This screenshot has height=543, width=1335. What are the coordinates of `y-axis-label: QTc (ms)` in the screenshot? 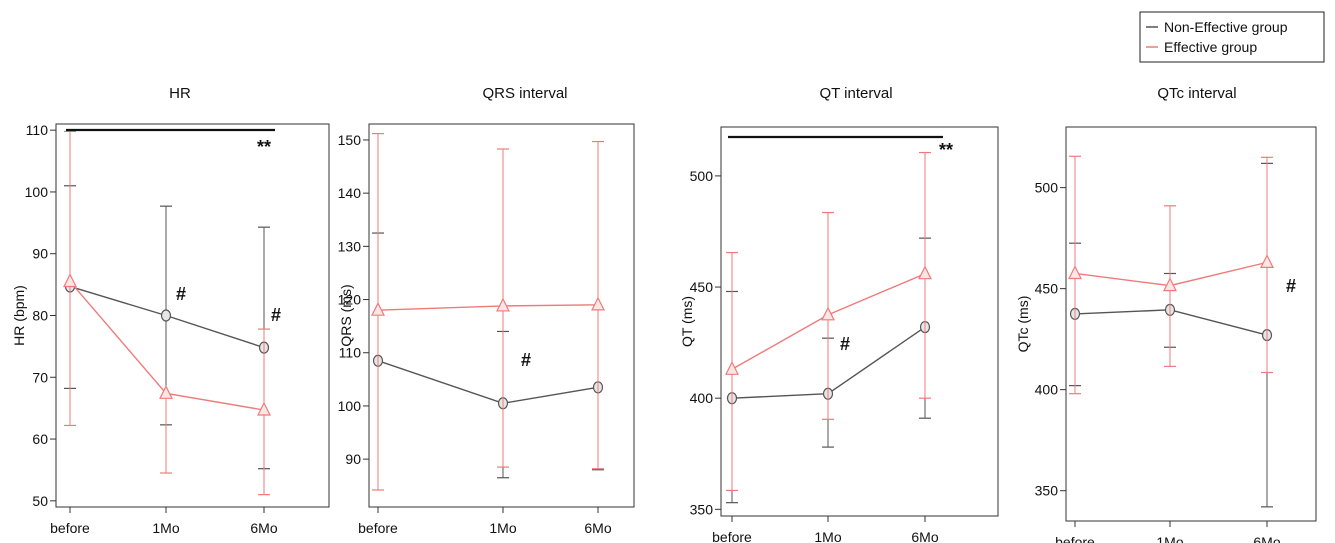 It's located at (1023, 324).